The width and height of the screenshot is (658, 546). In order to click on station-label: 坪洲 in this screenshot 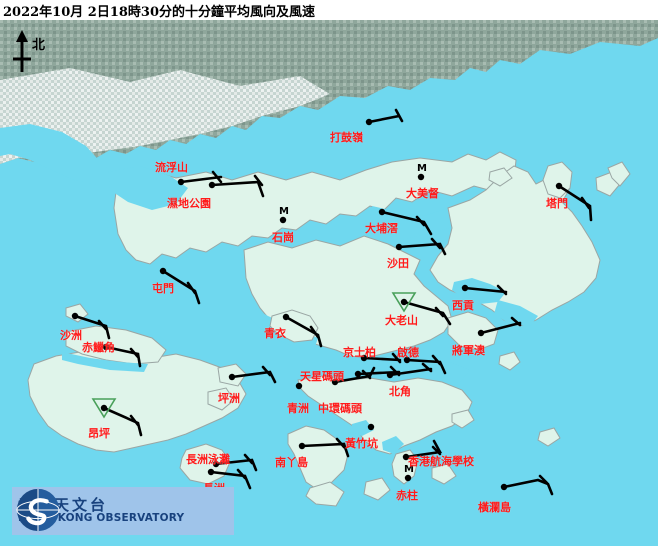, I will do `click(229, 398)`.